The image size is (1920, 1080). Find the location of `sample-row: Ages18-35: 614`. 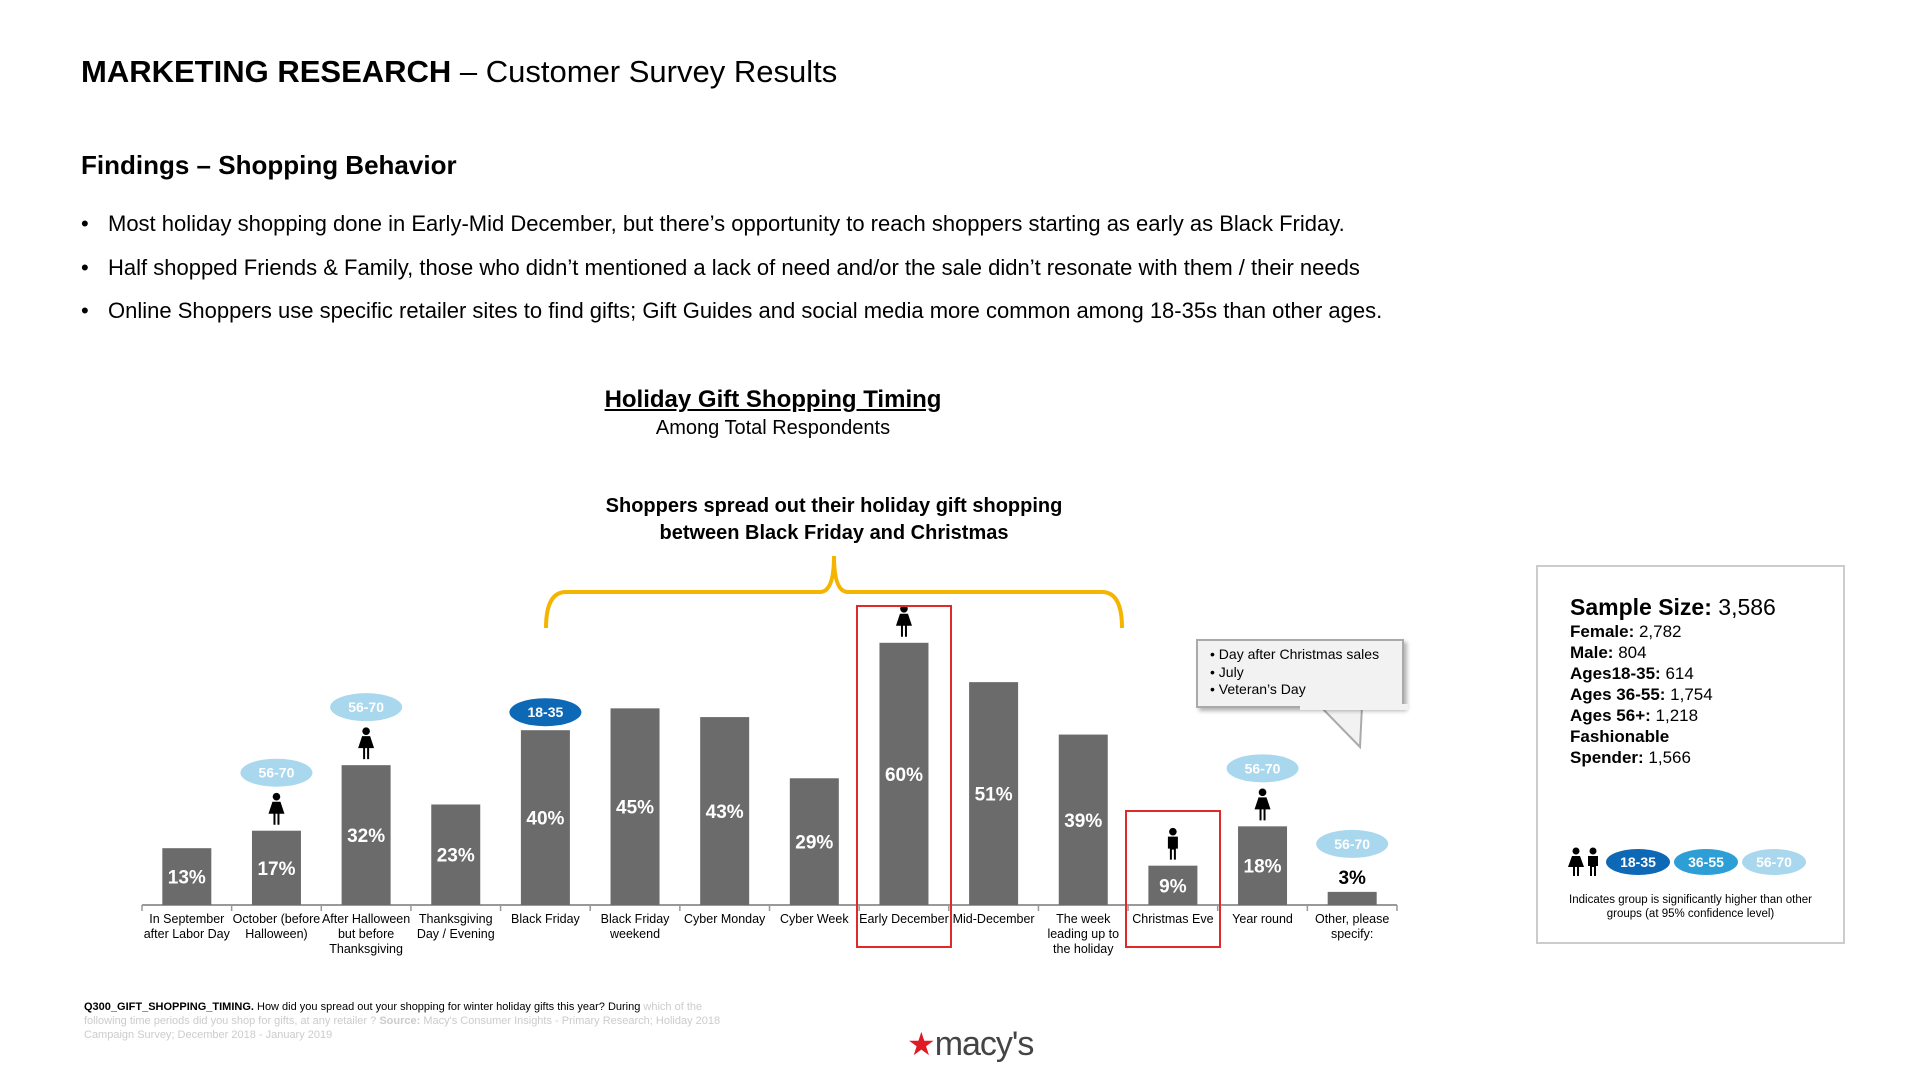

sample-row: Ages18-35: 614 is located at coordinates (1632, 673).